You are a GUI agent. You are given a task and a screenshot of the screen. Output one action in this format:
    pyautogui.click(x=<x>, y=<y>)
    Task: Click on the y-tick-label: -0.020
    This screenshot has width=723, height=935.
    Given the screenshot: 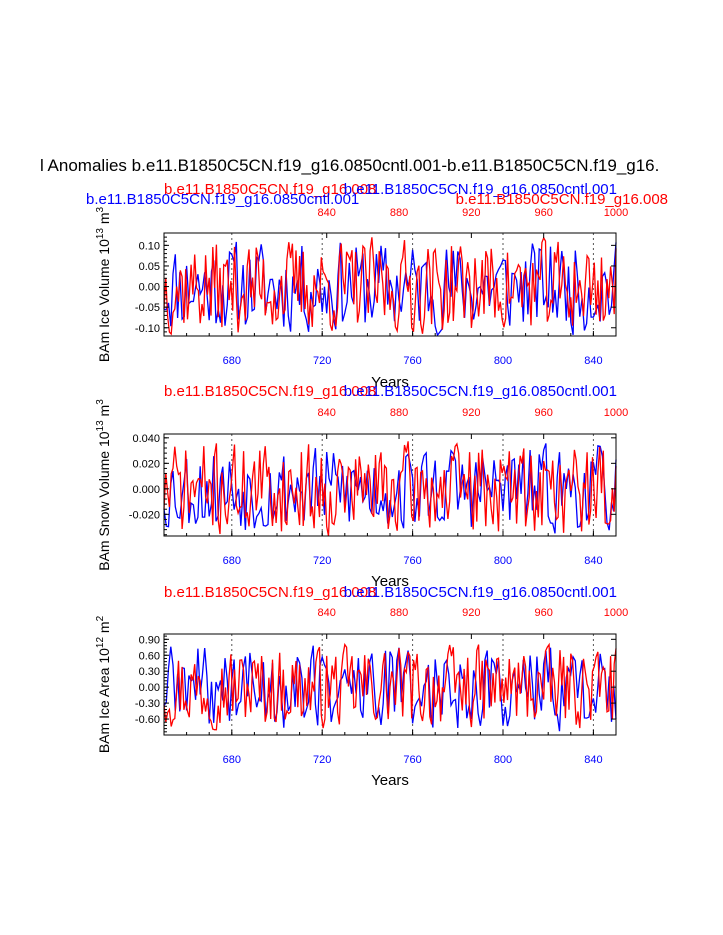 What is the action you would take?
    pyautogui.click(x=144, y=515)
    